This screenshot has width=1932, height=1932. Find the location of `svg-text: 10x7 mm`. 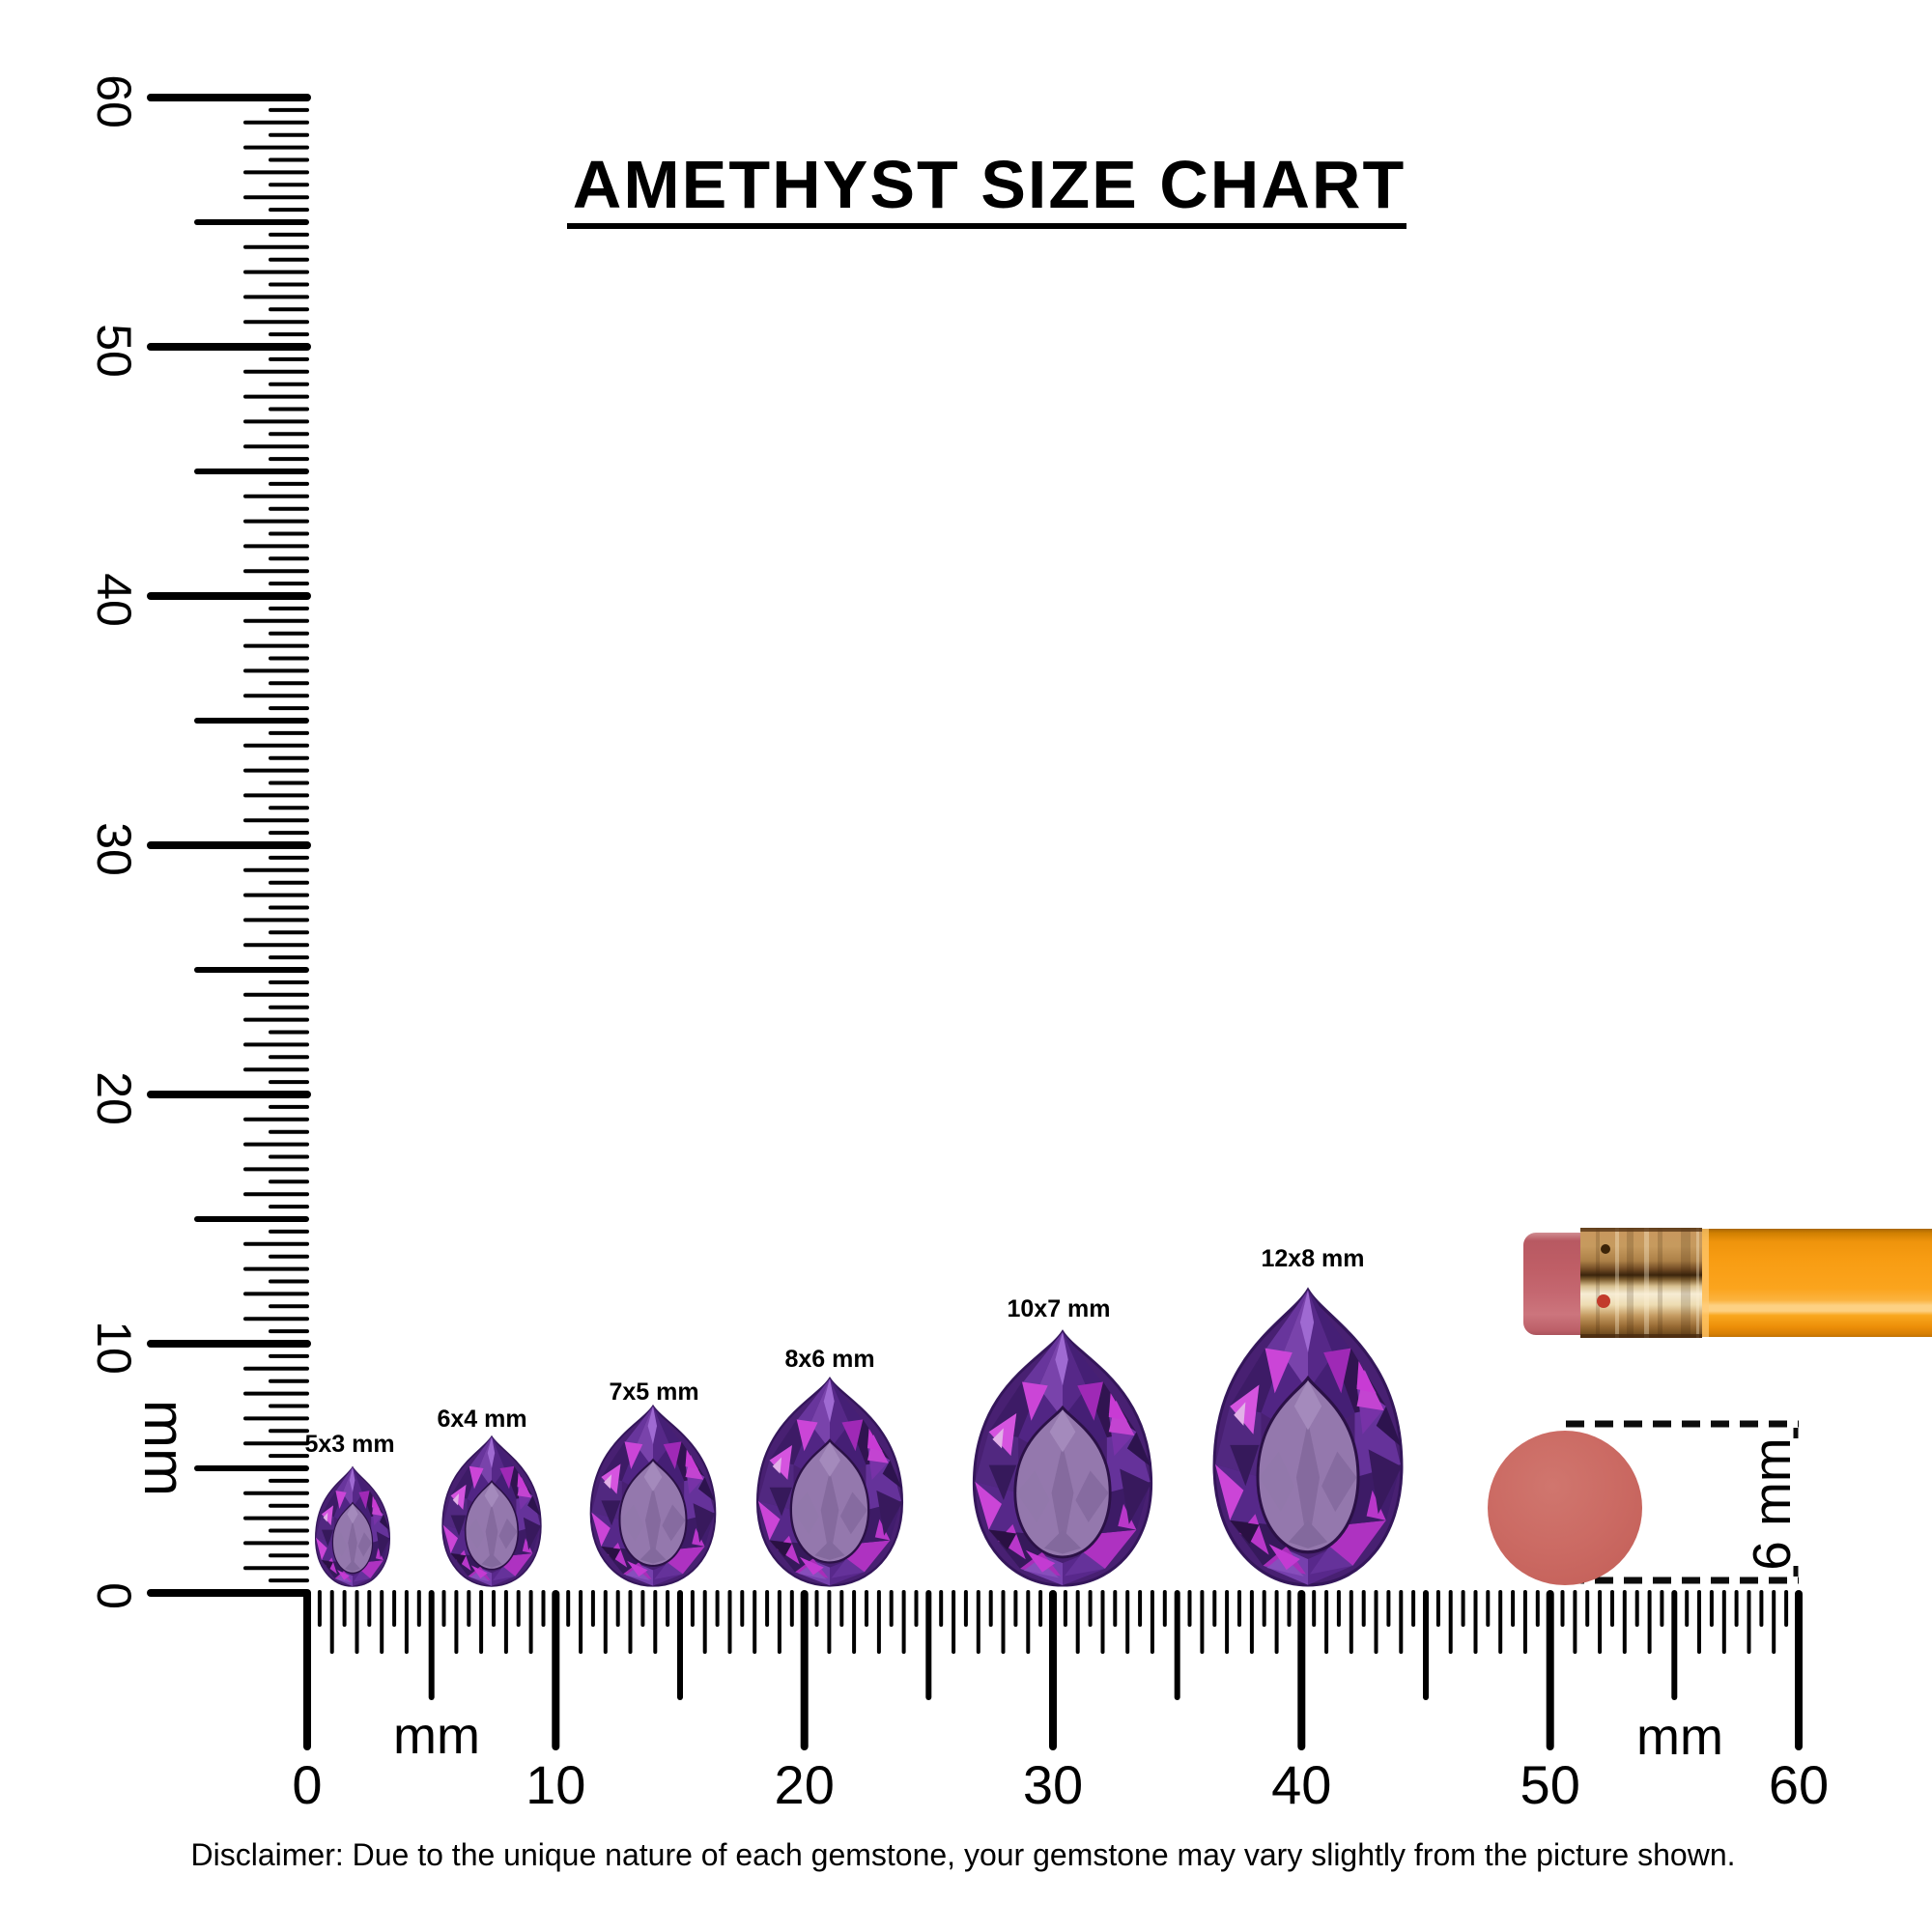

svg-text: 10x7 mm is located at coordinates (1058, 1308).